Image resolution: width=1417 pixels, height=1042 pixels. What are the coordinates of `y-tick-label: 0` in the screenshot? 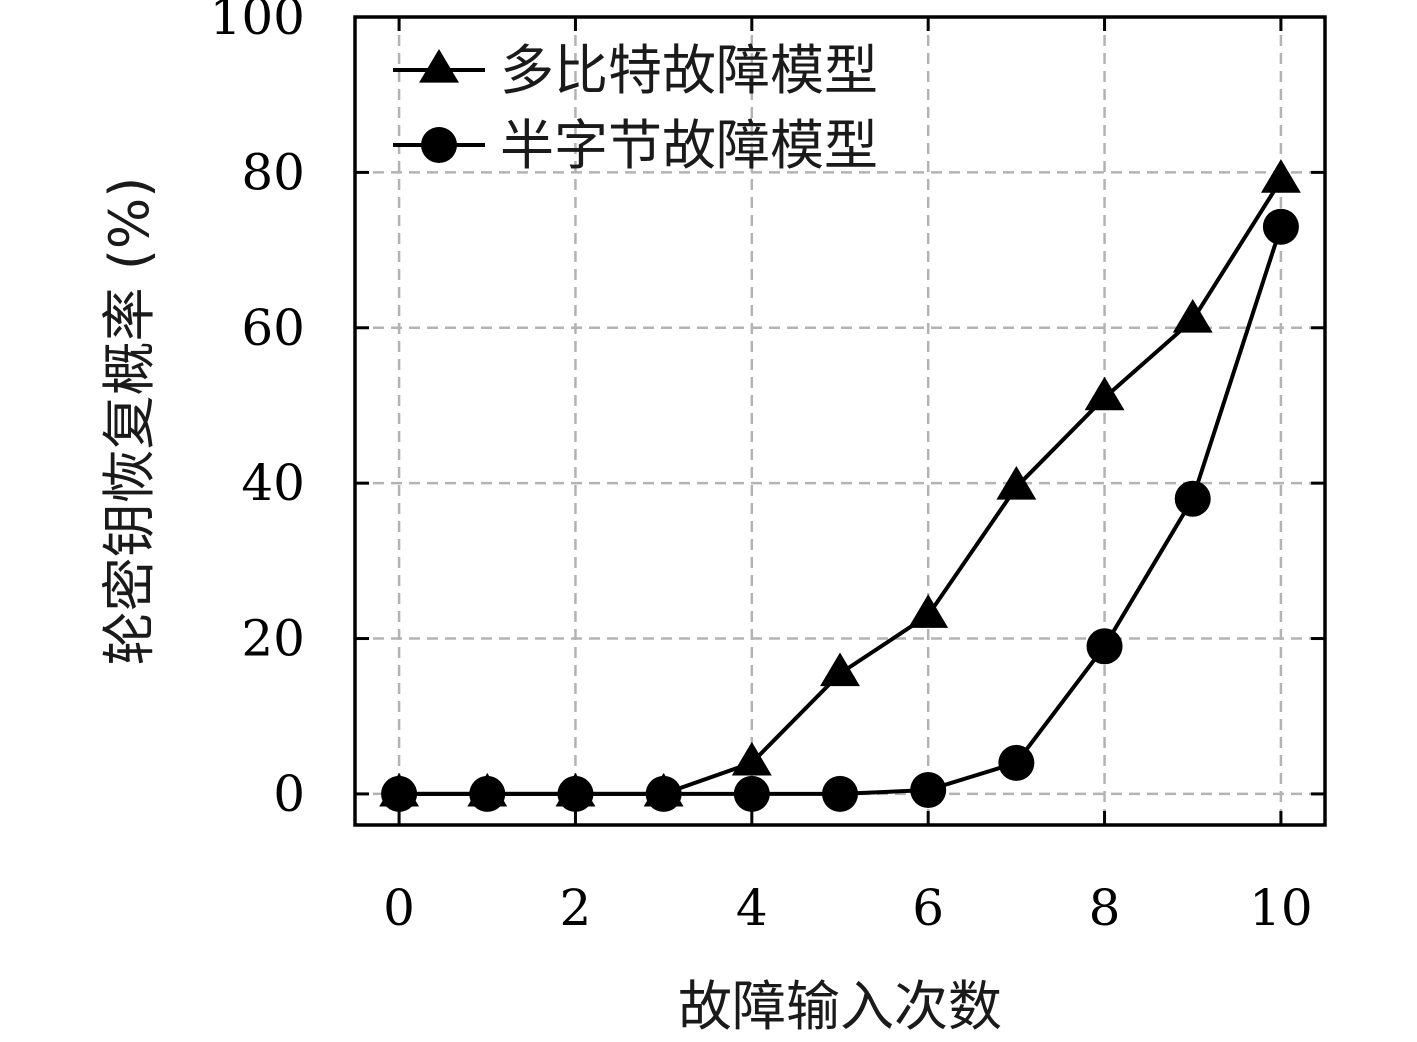 It's located at (289, 794).